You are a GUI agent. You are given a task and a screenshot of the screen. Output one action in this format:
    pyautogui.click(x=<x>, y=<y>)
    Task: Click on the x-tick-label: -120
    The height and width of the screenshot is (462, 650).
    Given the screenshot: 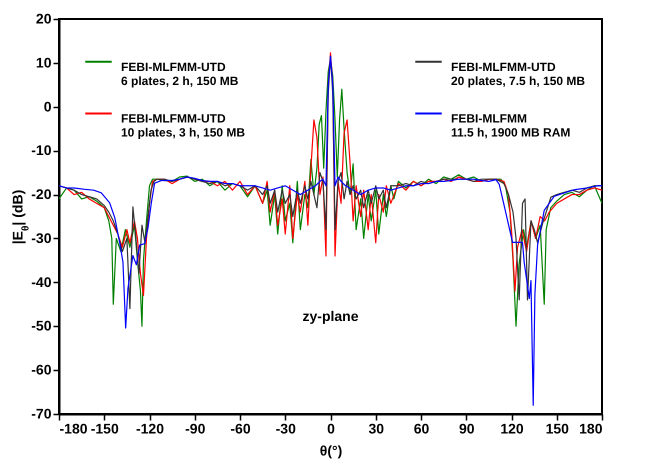 What is the action you would take?
    pyautogui.click(x=150, y=428)
    